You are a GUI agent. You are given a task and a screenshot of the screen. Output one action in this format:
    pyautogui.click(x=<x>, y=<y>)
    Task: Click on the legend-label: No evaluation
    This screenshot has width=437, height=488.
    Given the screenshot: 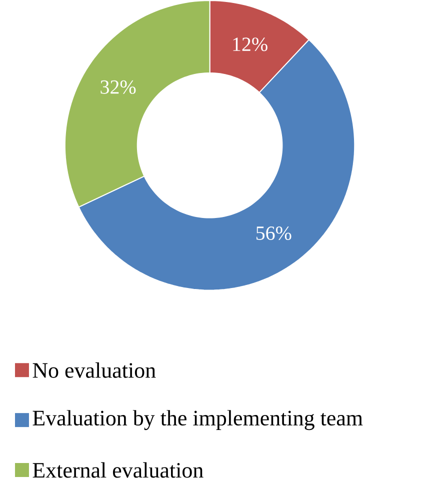 What is the action you would take?
    pyautogui.click(x=94, y=370)
    